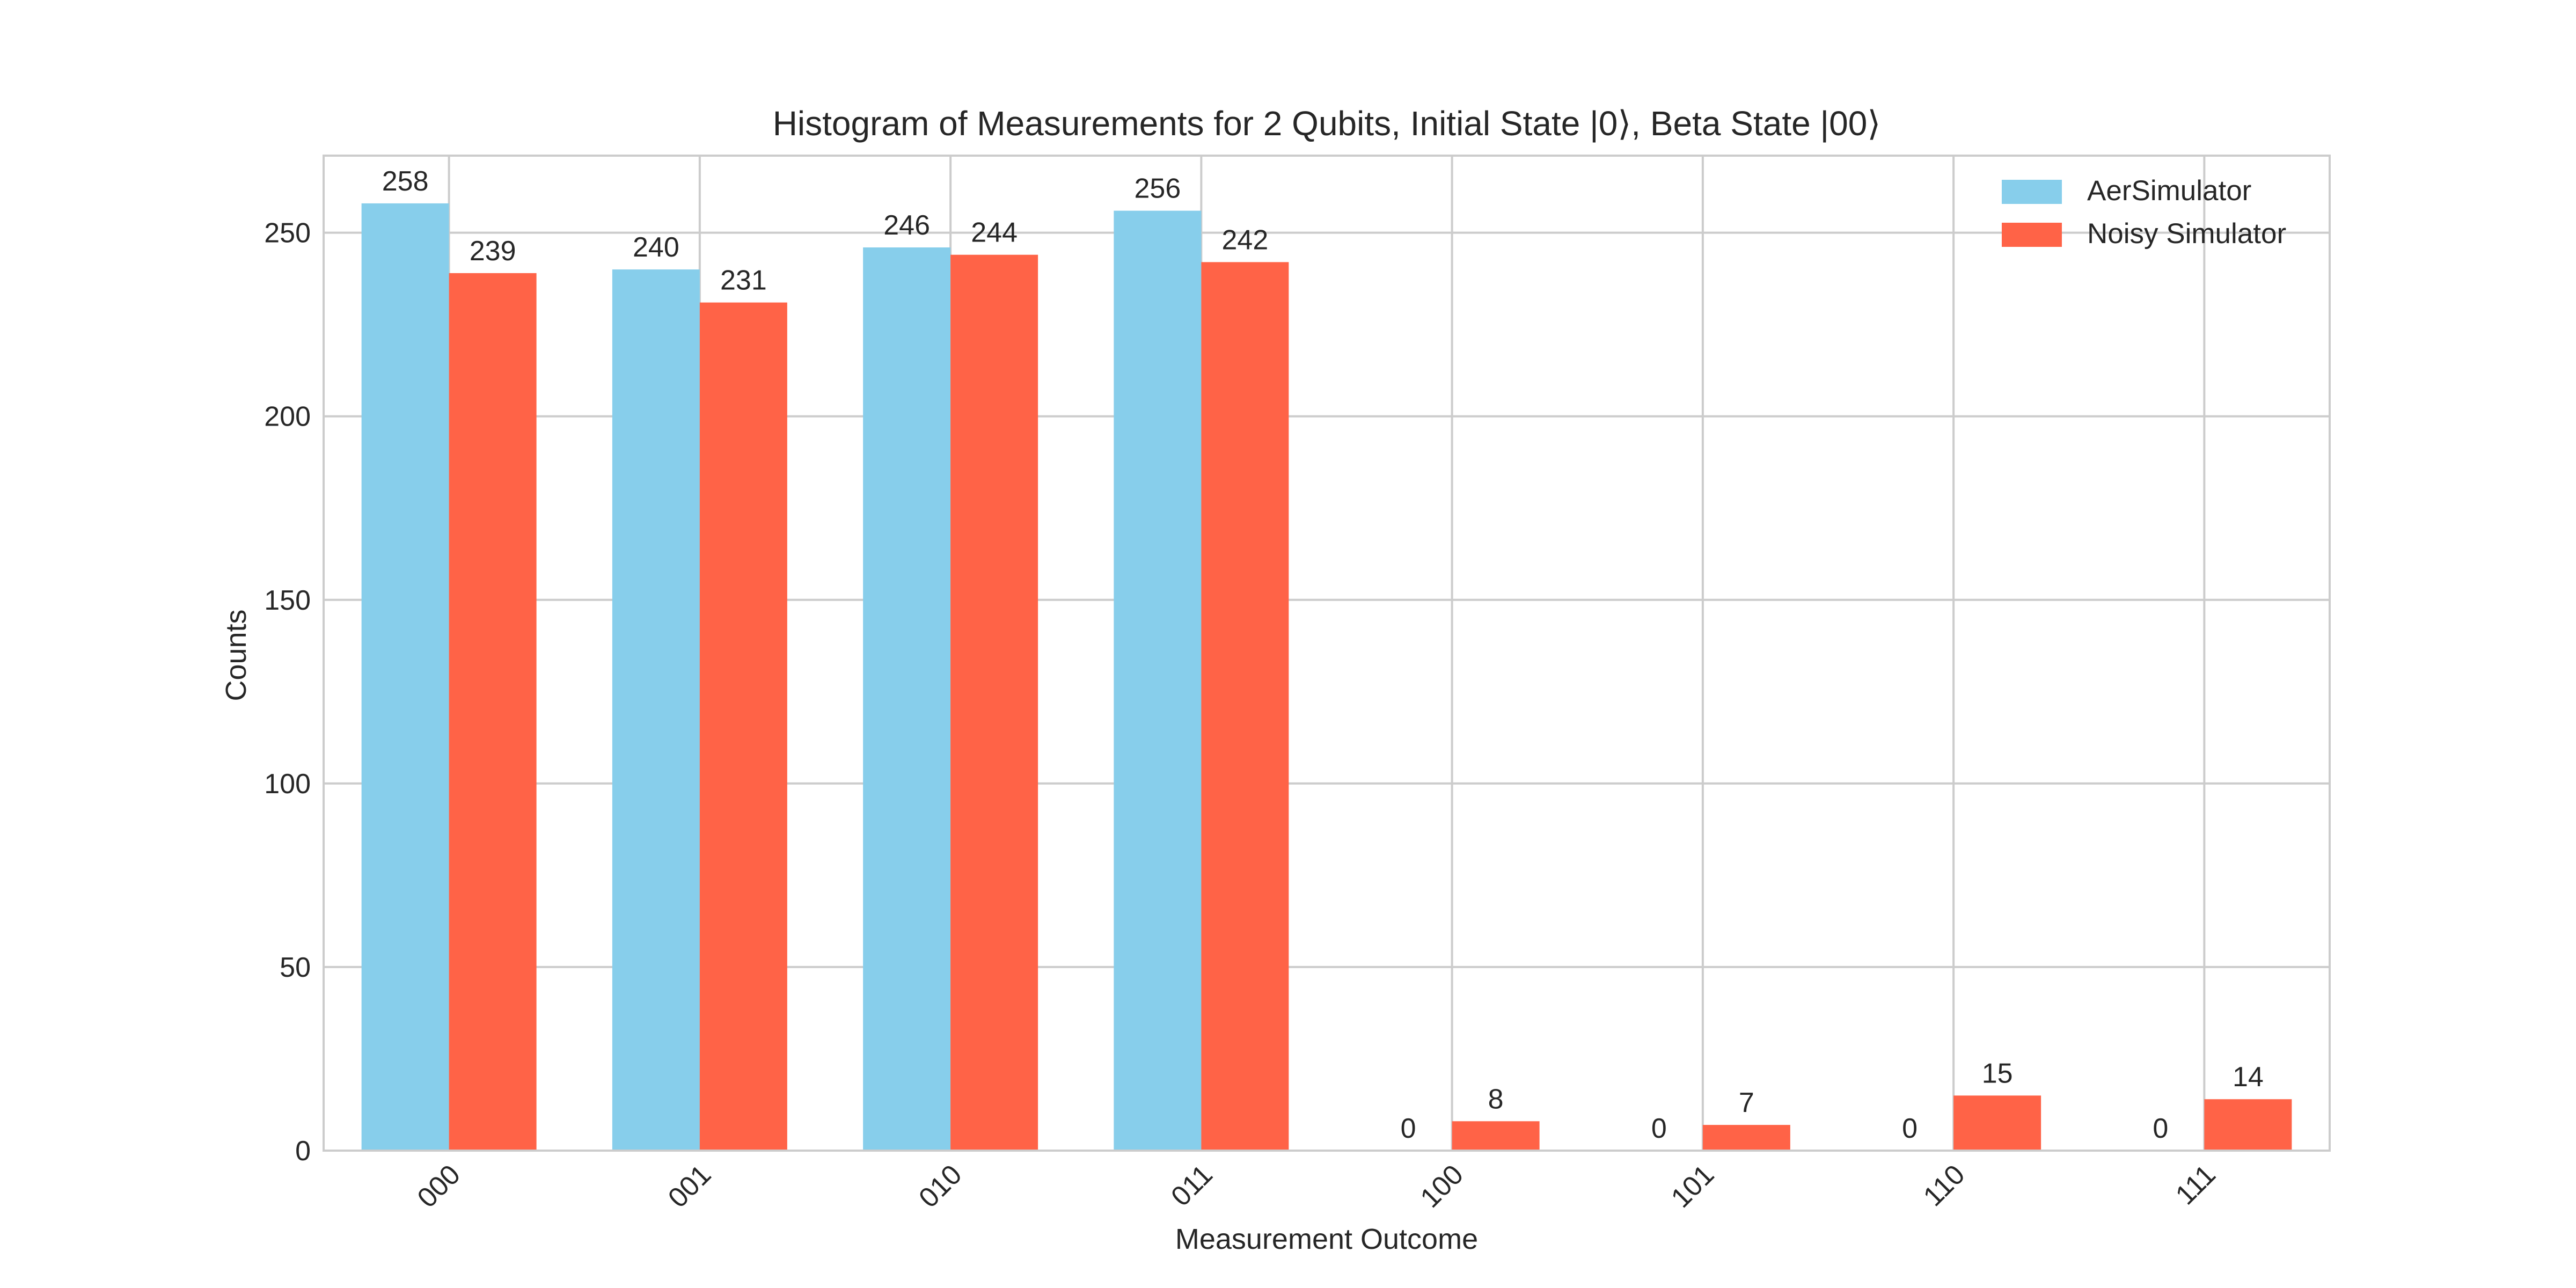 This screenshot has height=1288, width=2576. Describe the element at coordinates (1997, 1073) in the screenshot. I see `bar-value-label: 15` at that location.